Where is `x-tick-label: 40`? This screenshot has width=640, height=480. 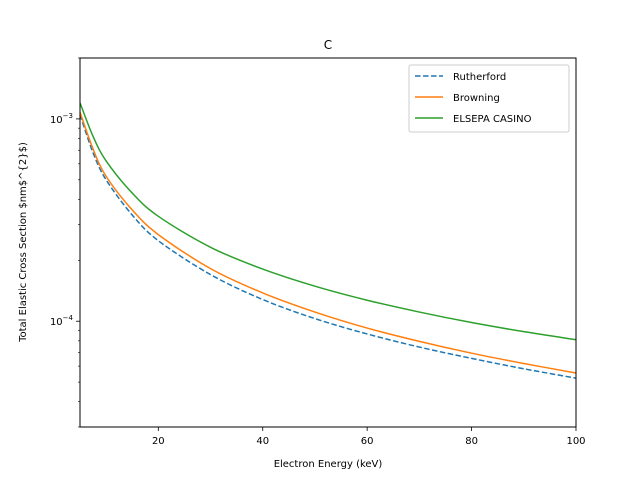 x-tick-label: 40 is located at coordinates (262, 441).